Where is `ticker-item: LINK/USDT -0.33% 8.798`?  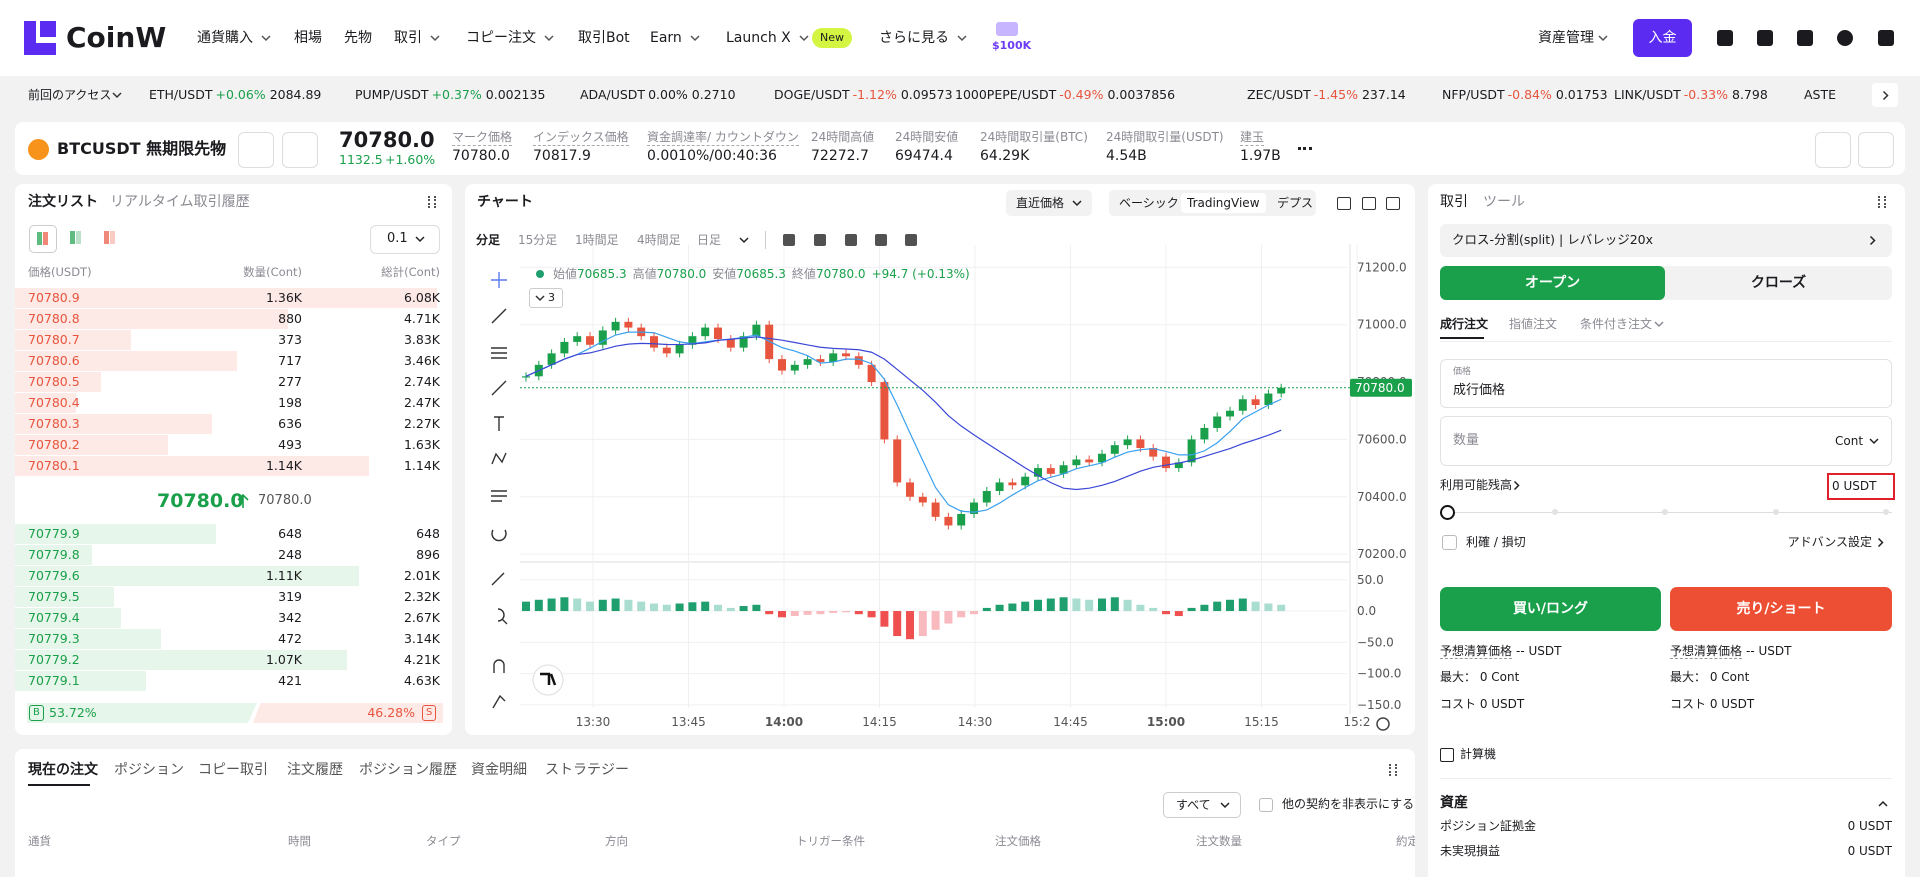 ticker-item: LINK/USDT -0.33% 8.798 is located at coordinates (1691, 95).